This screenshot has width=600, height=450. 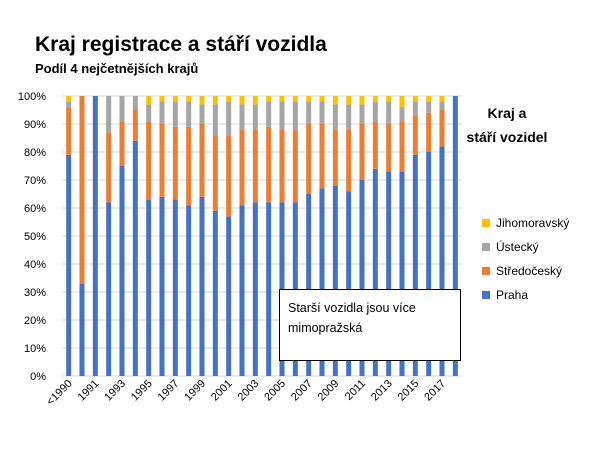 I want to click on y-tick-label: 100%, so click(x=32, y=97).